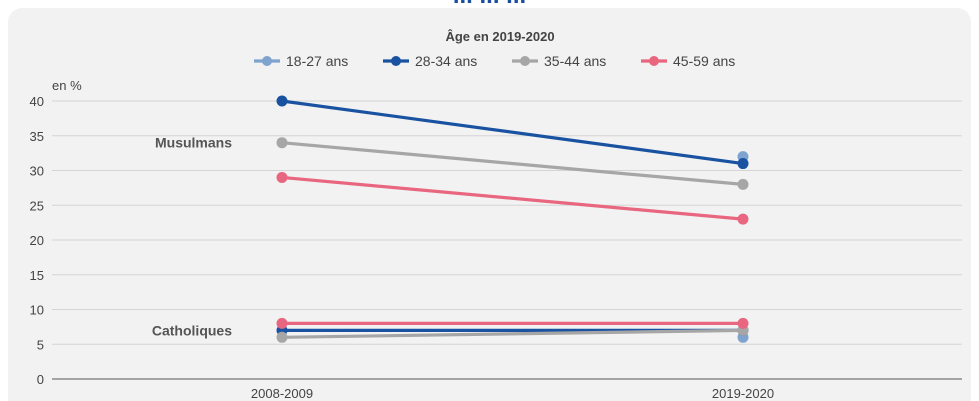 This screenshot has height=401, width=979. I want to click on y-tick-label: 30, so click(37, 171).